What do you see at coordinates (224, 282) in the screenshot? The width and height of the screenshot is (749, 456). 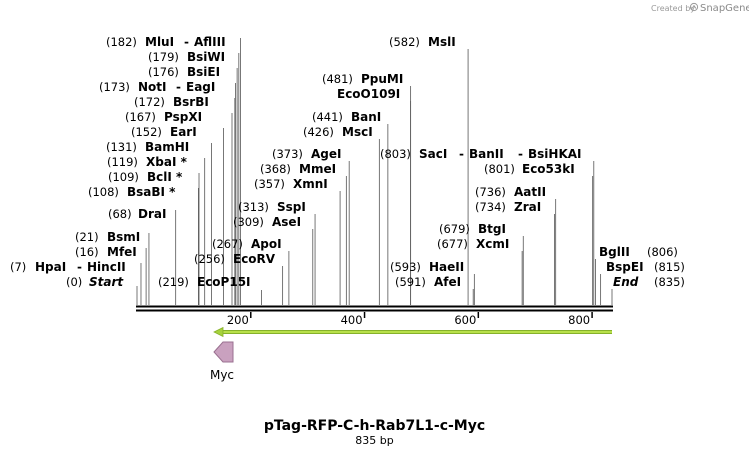 I see `site-name-ecop15i: EcoP15I` at bounding box center [224, 282].